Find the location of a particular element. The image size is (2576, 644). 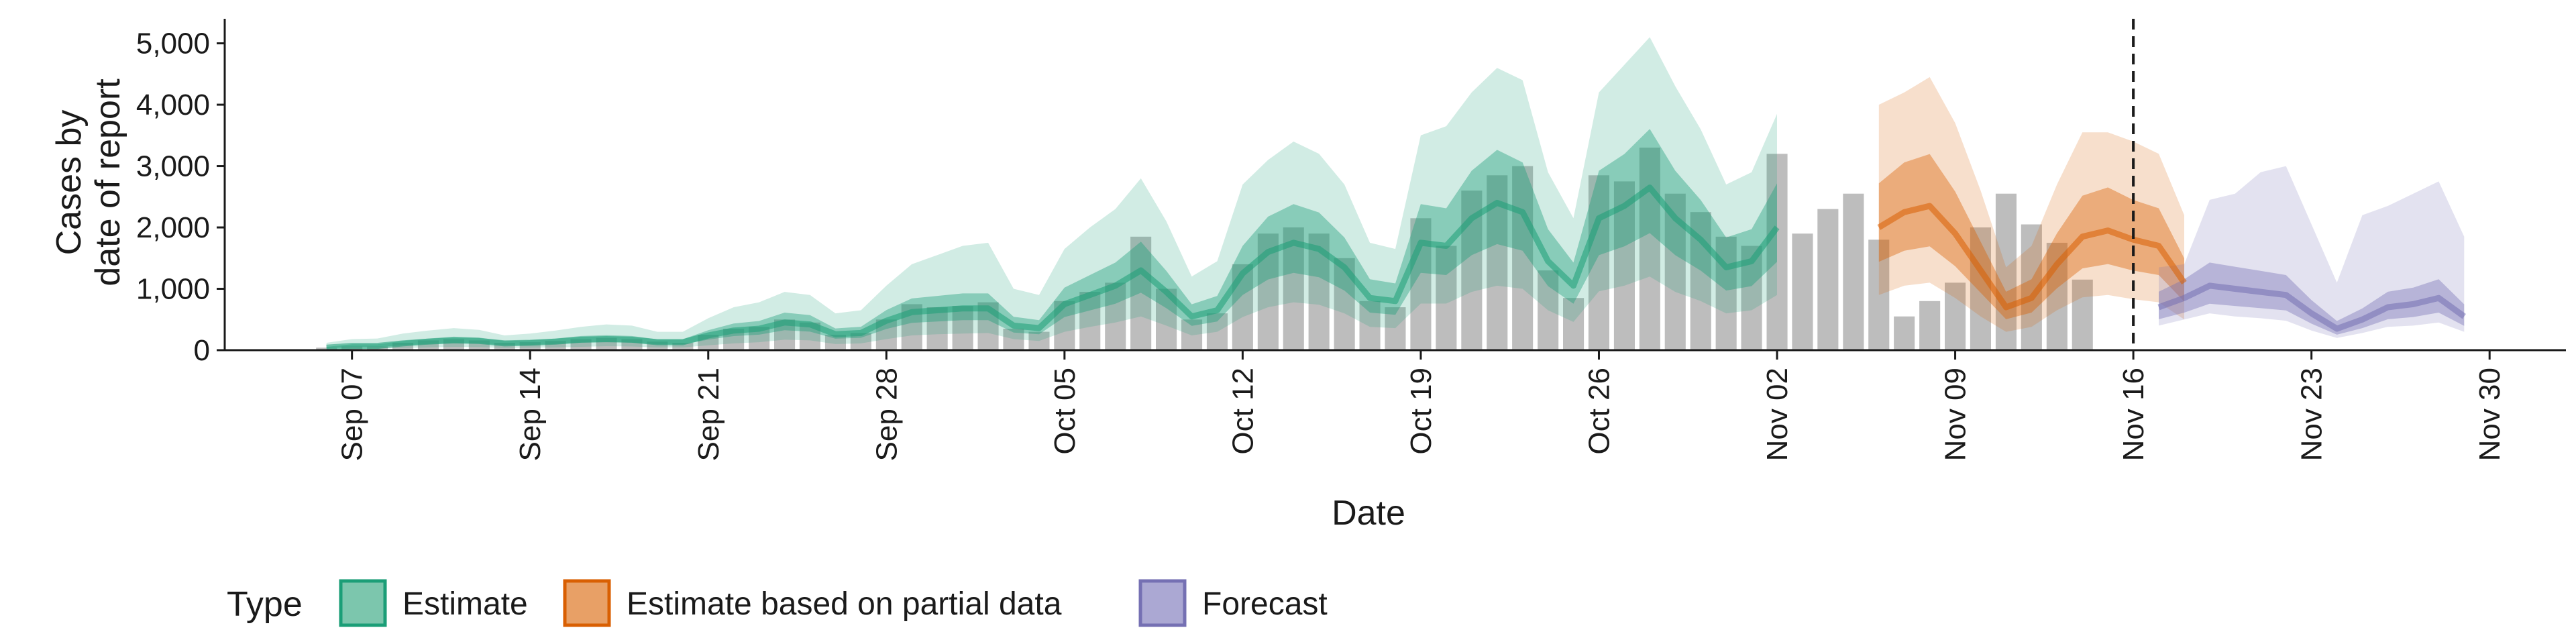

legend-label-partial: Estimate based on partial data is located at coordinates (844, 604).